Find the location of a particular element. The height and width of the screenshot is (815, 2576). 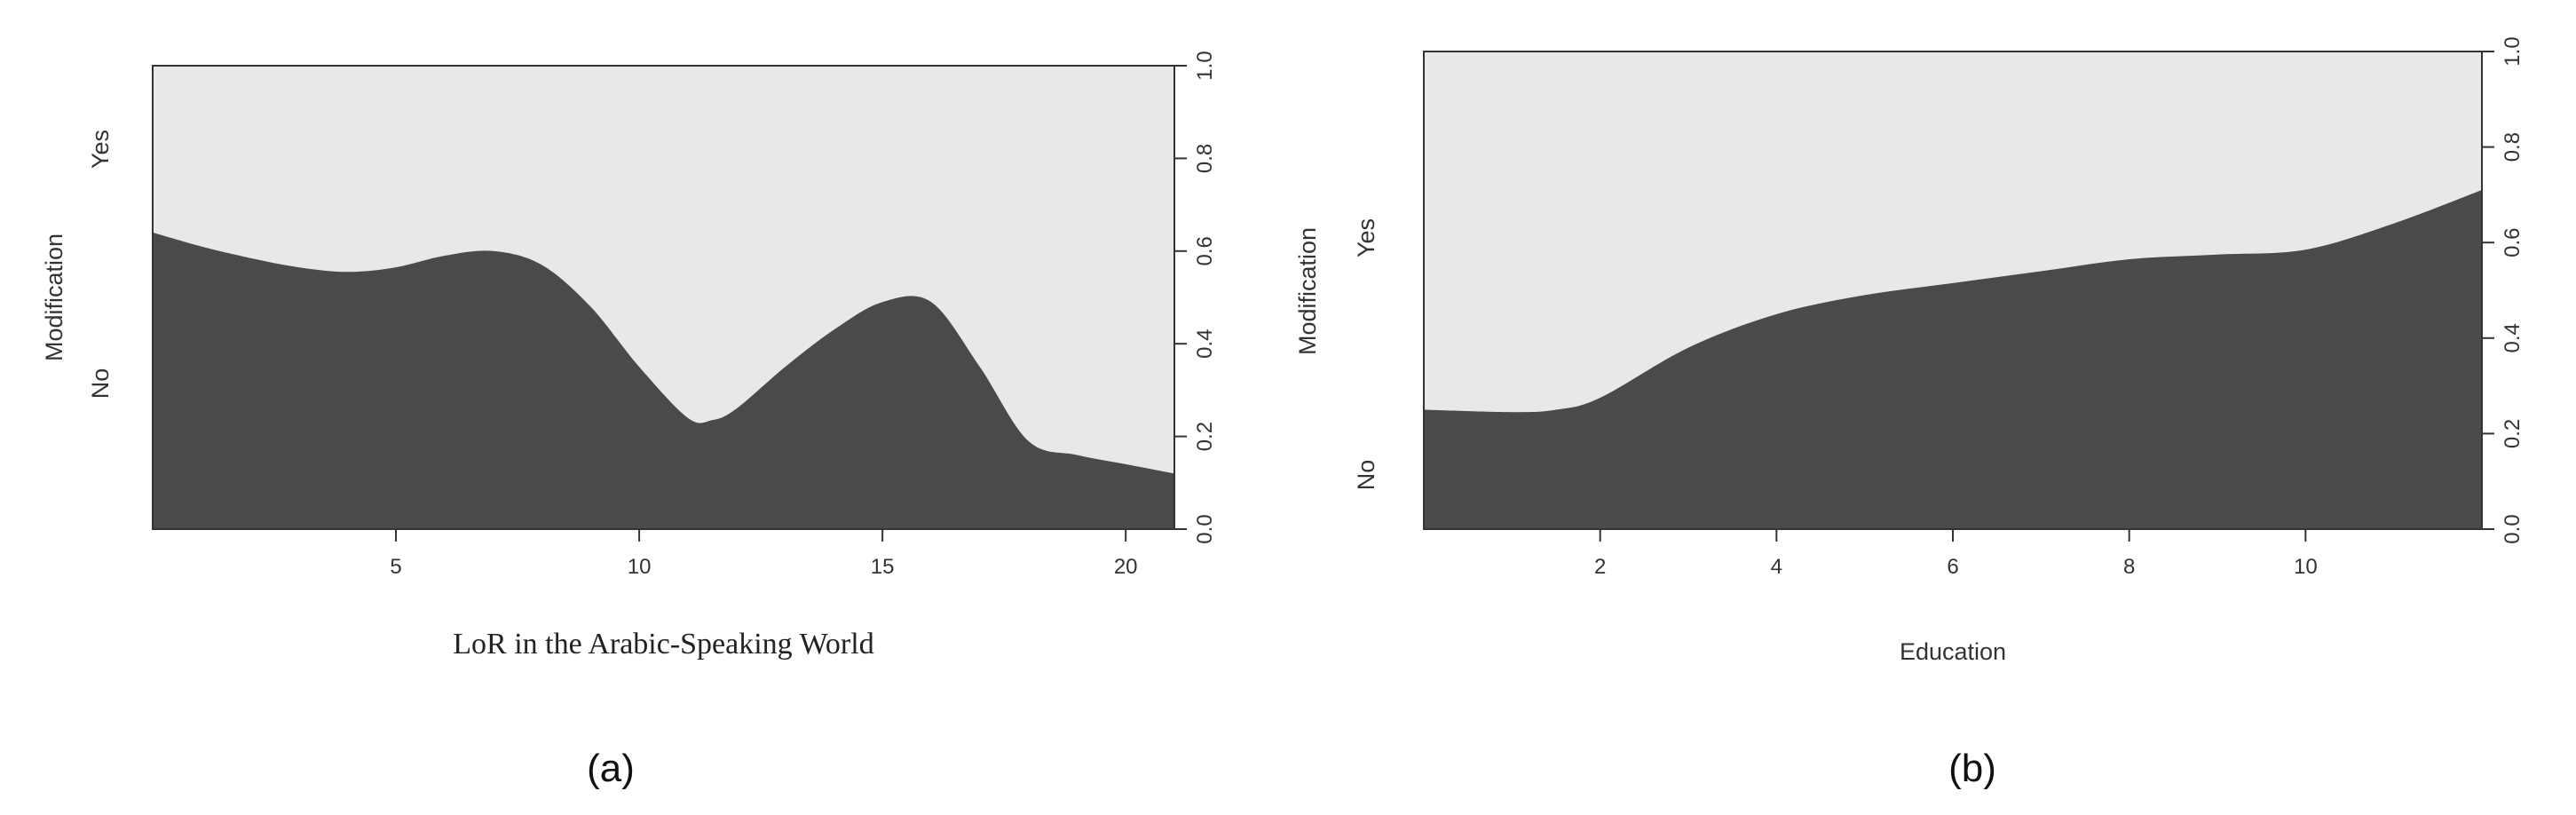

x-tick-label: 4 is located at coordinates (1776, 567).